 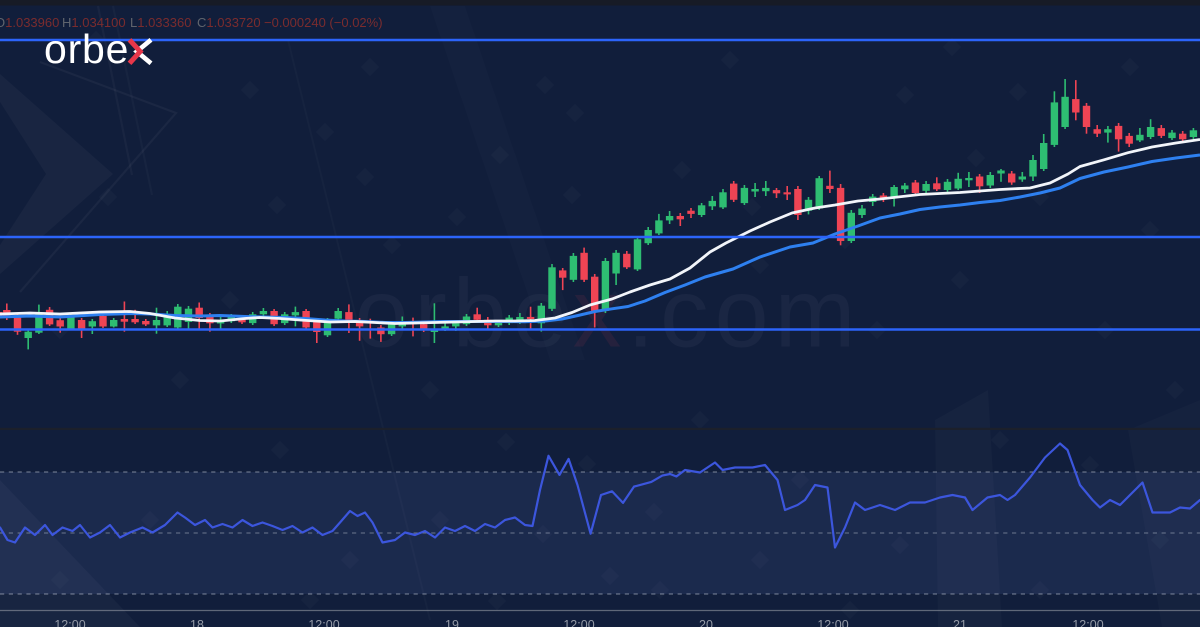 What do you see at coordinates (229, 22) in the screenshot?
I see `svg-text: C1.033720` at bounding box center [229, 22].